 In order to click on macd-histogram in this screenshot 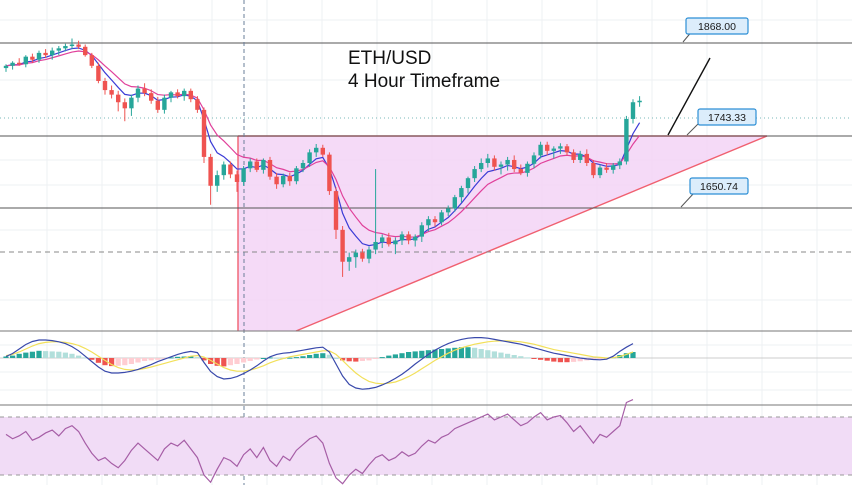, I will do `click(319, 357)`.